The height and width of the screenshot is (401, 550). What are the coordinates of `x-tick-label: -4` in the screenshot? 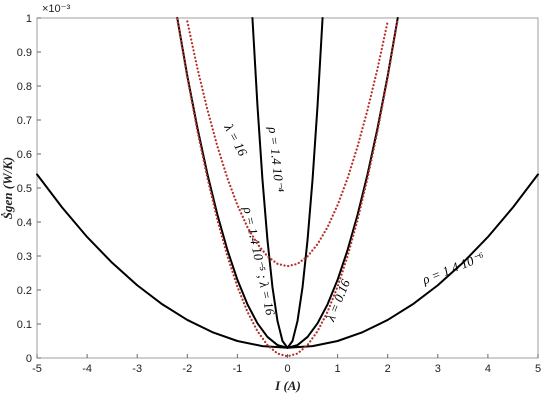 It's located at (87, 369).